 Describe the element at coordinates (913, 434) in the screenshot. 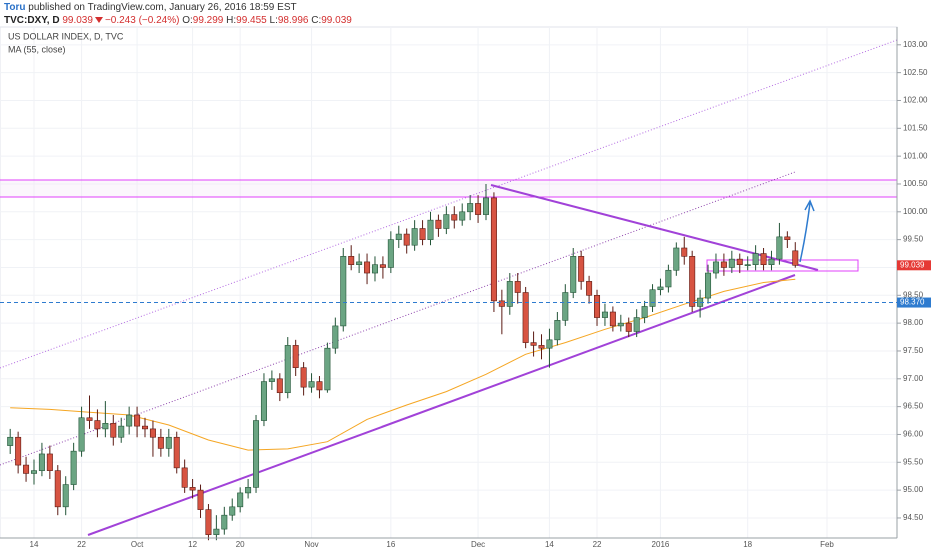

I see `y-tick-label: 96.00` at that location.